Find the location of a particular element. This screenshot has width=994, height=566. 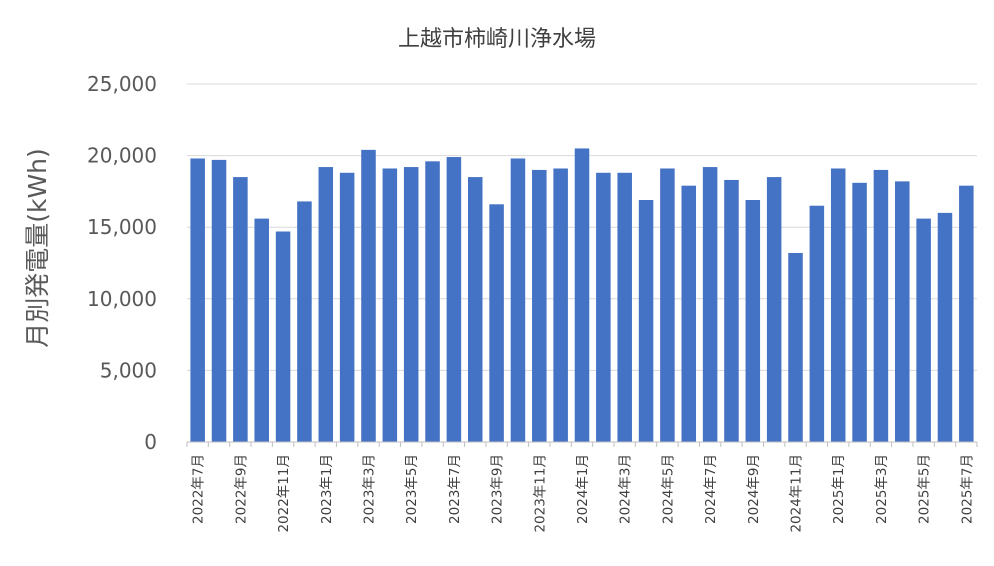

x-tick-label: 2025年7月 is located at coordinates (967, 489).